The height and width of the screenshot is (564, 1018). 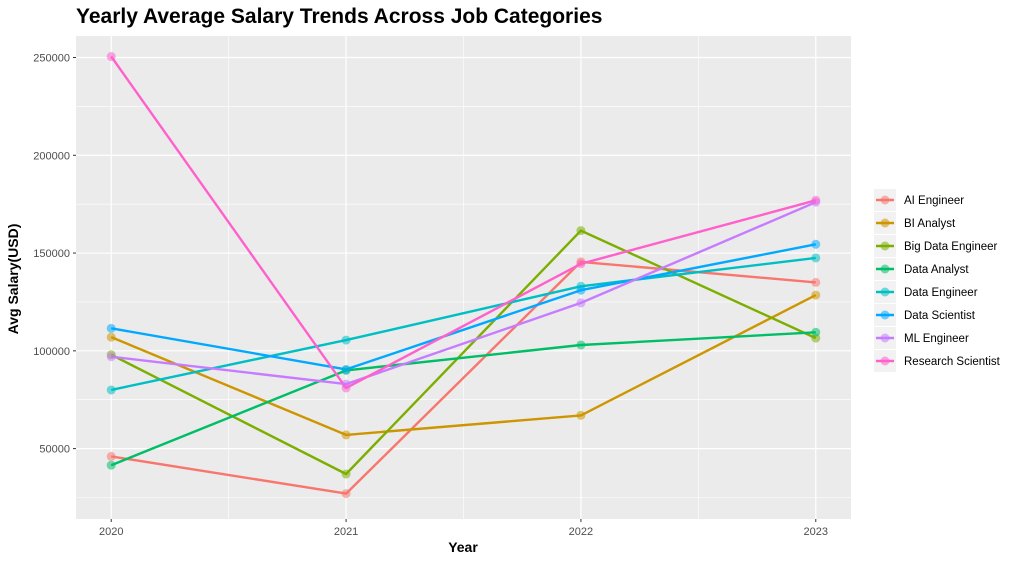 I want to click on legend-label: Data Analyst, so click(x=936, y=270).